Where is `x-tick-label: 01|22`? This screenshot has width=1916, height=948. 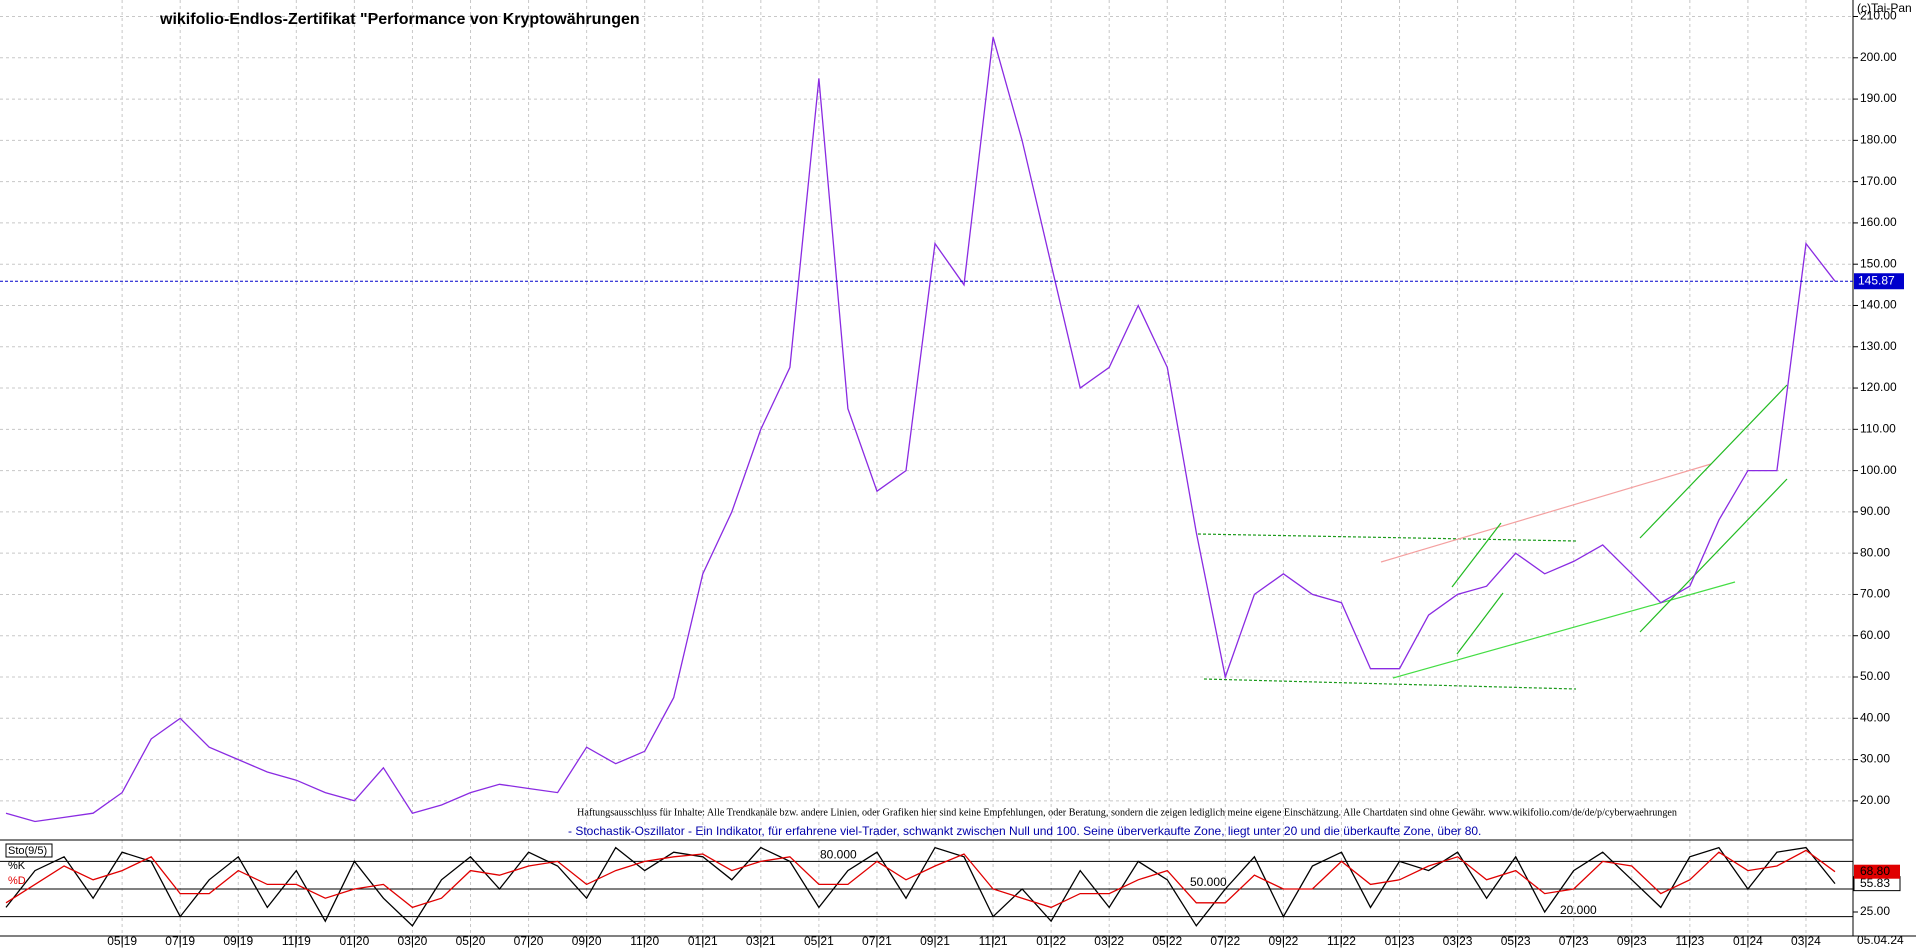 x-tick-label: 01|22 is located at coordinates (1051, 941).